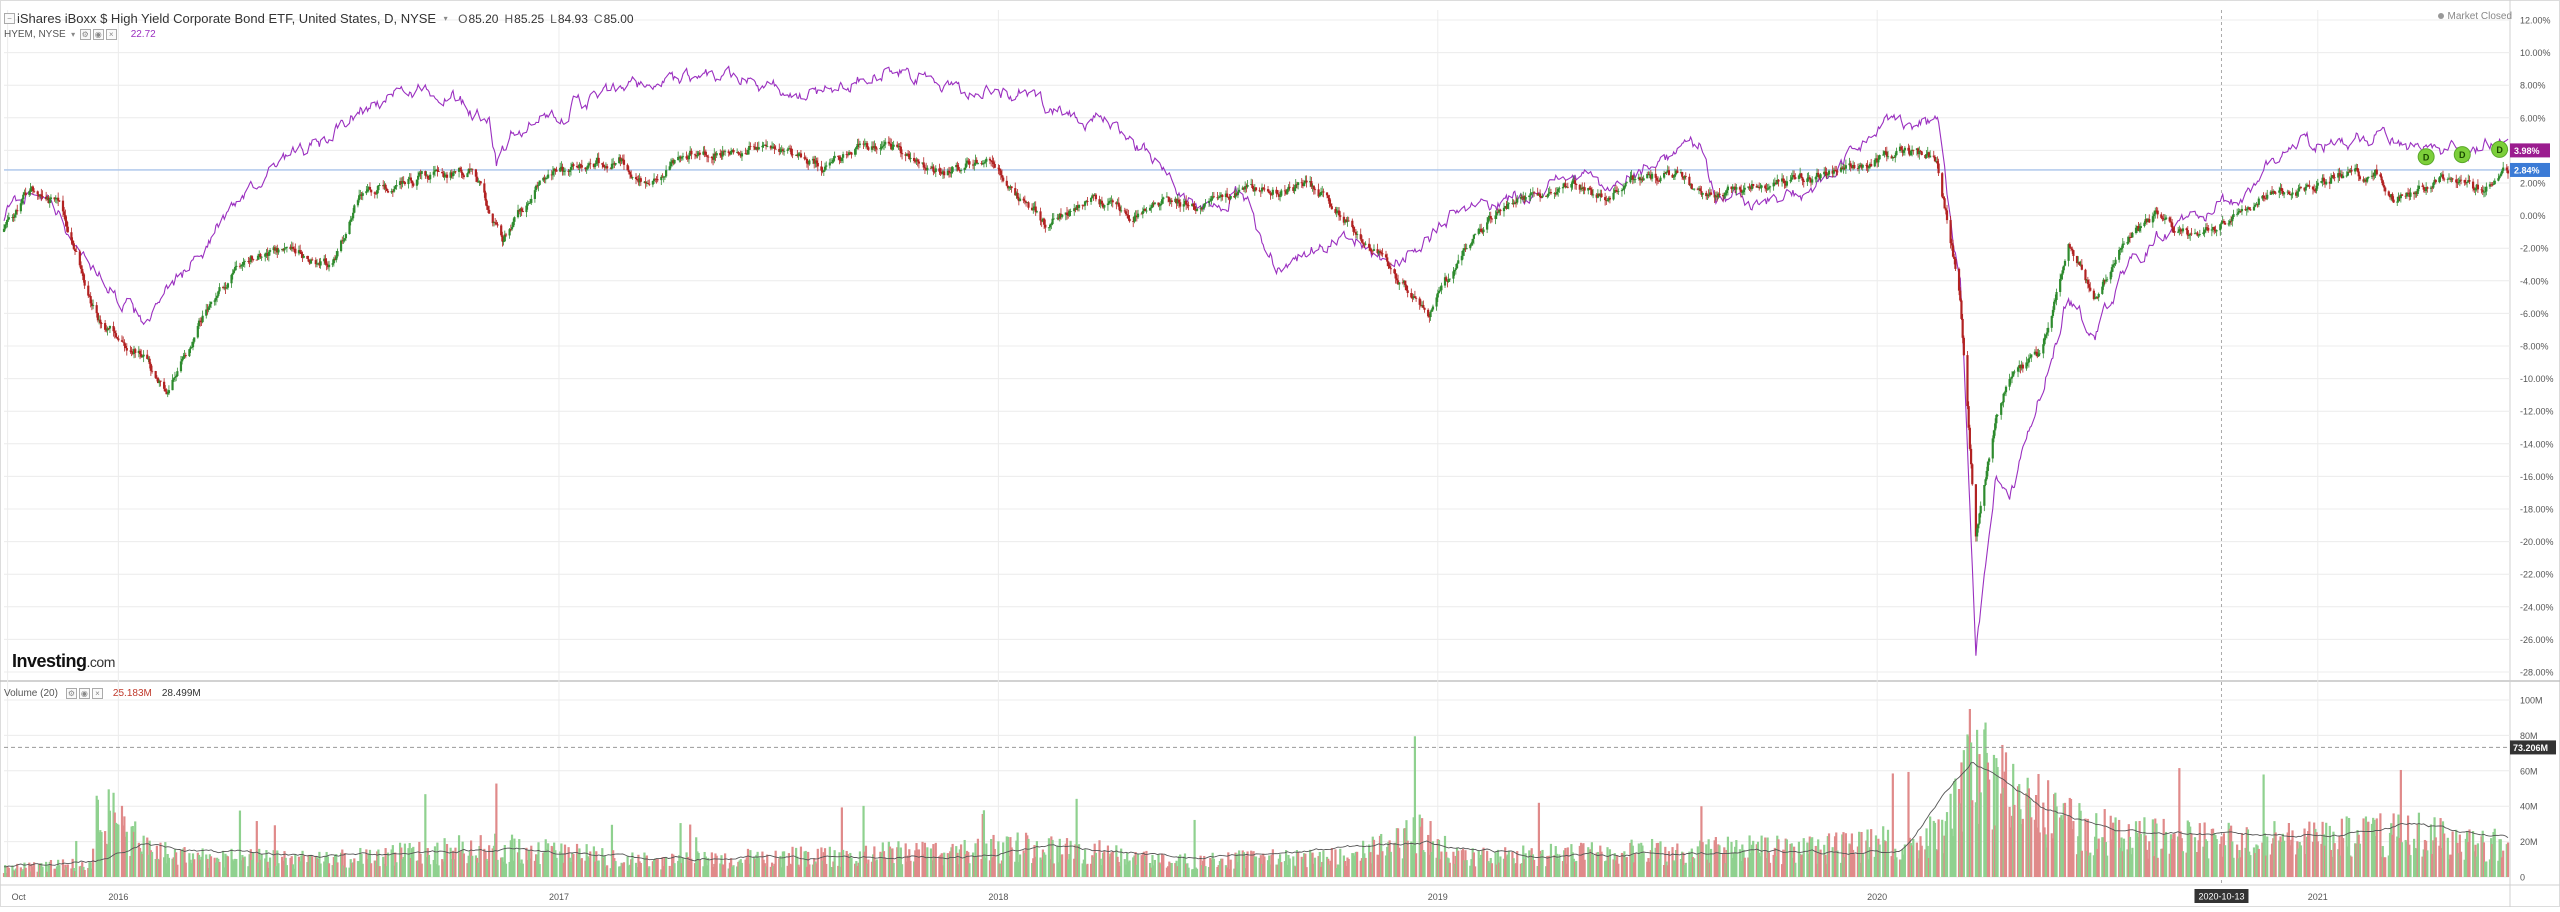 Image resolution: width=2560 pixels, height=912 pixels. Describe the element at coordinates (2535, 21) in the screenshot. I see `price-tick-label: 12.00%` at that location.